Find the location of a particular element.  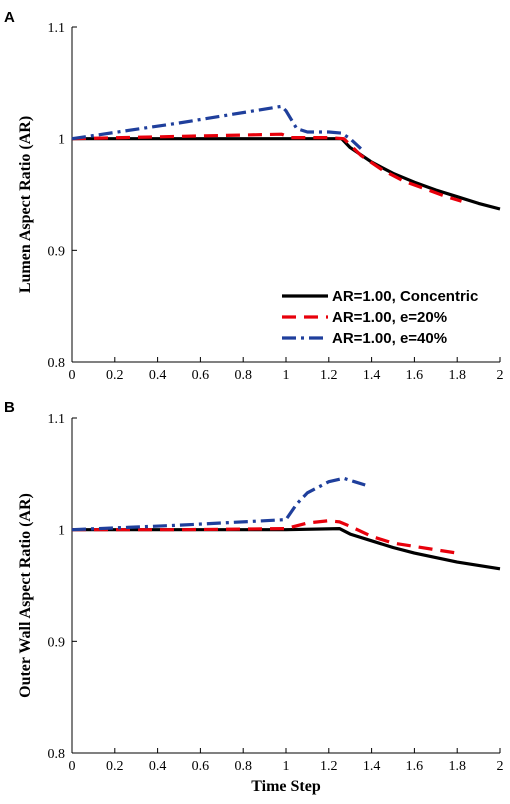

y-axis-label: Lumen Aspect Ratio (AR) is located at coordinates (25, 204).